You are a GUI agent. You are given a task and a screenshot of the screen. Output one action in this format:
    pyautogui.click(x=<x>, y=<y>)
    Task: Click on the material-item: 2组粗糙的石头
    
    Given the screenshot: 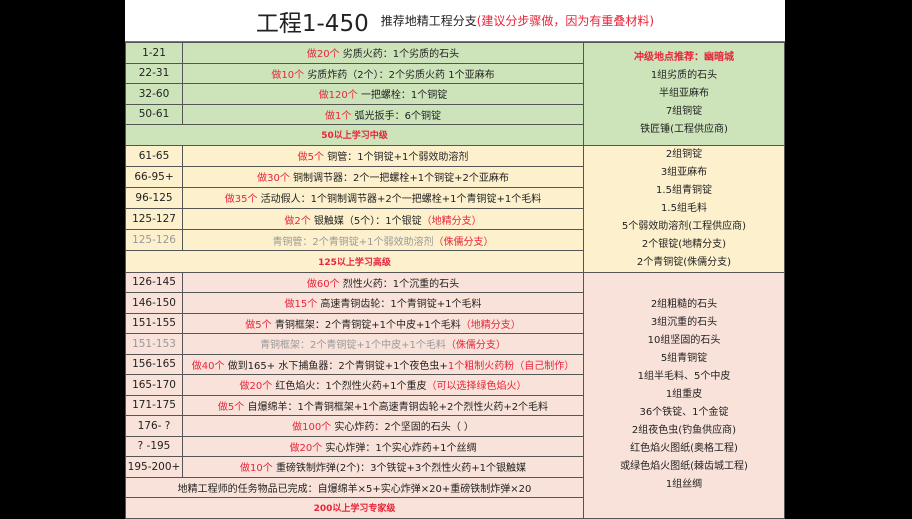 What is the action you would take?
    pyautogui.click(x=684, y=304)
    